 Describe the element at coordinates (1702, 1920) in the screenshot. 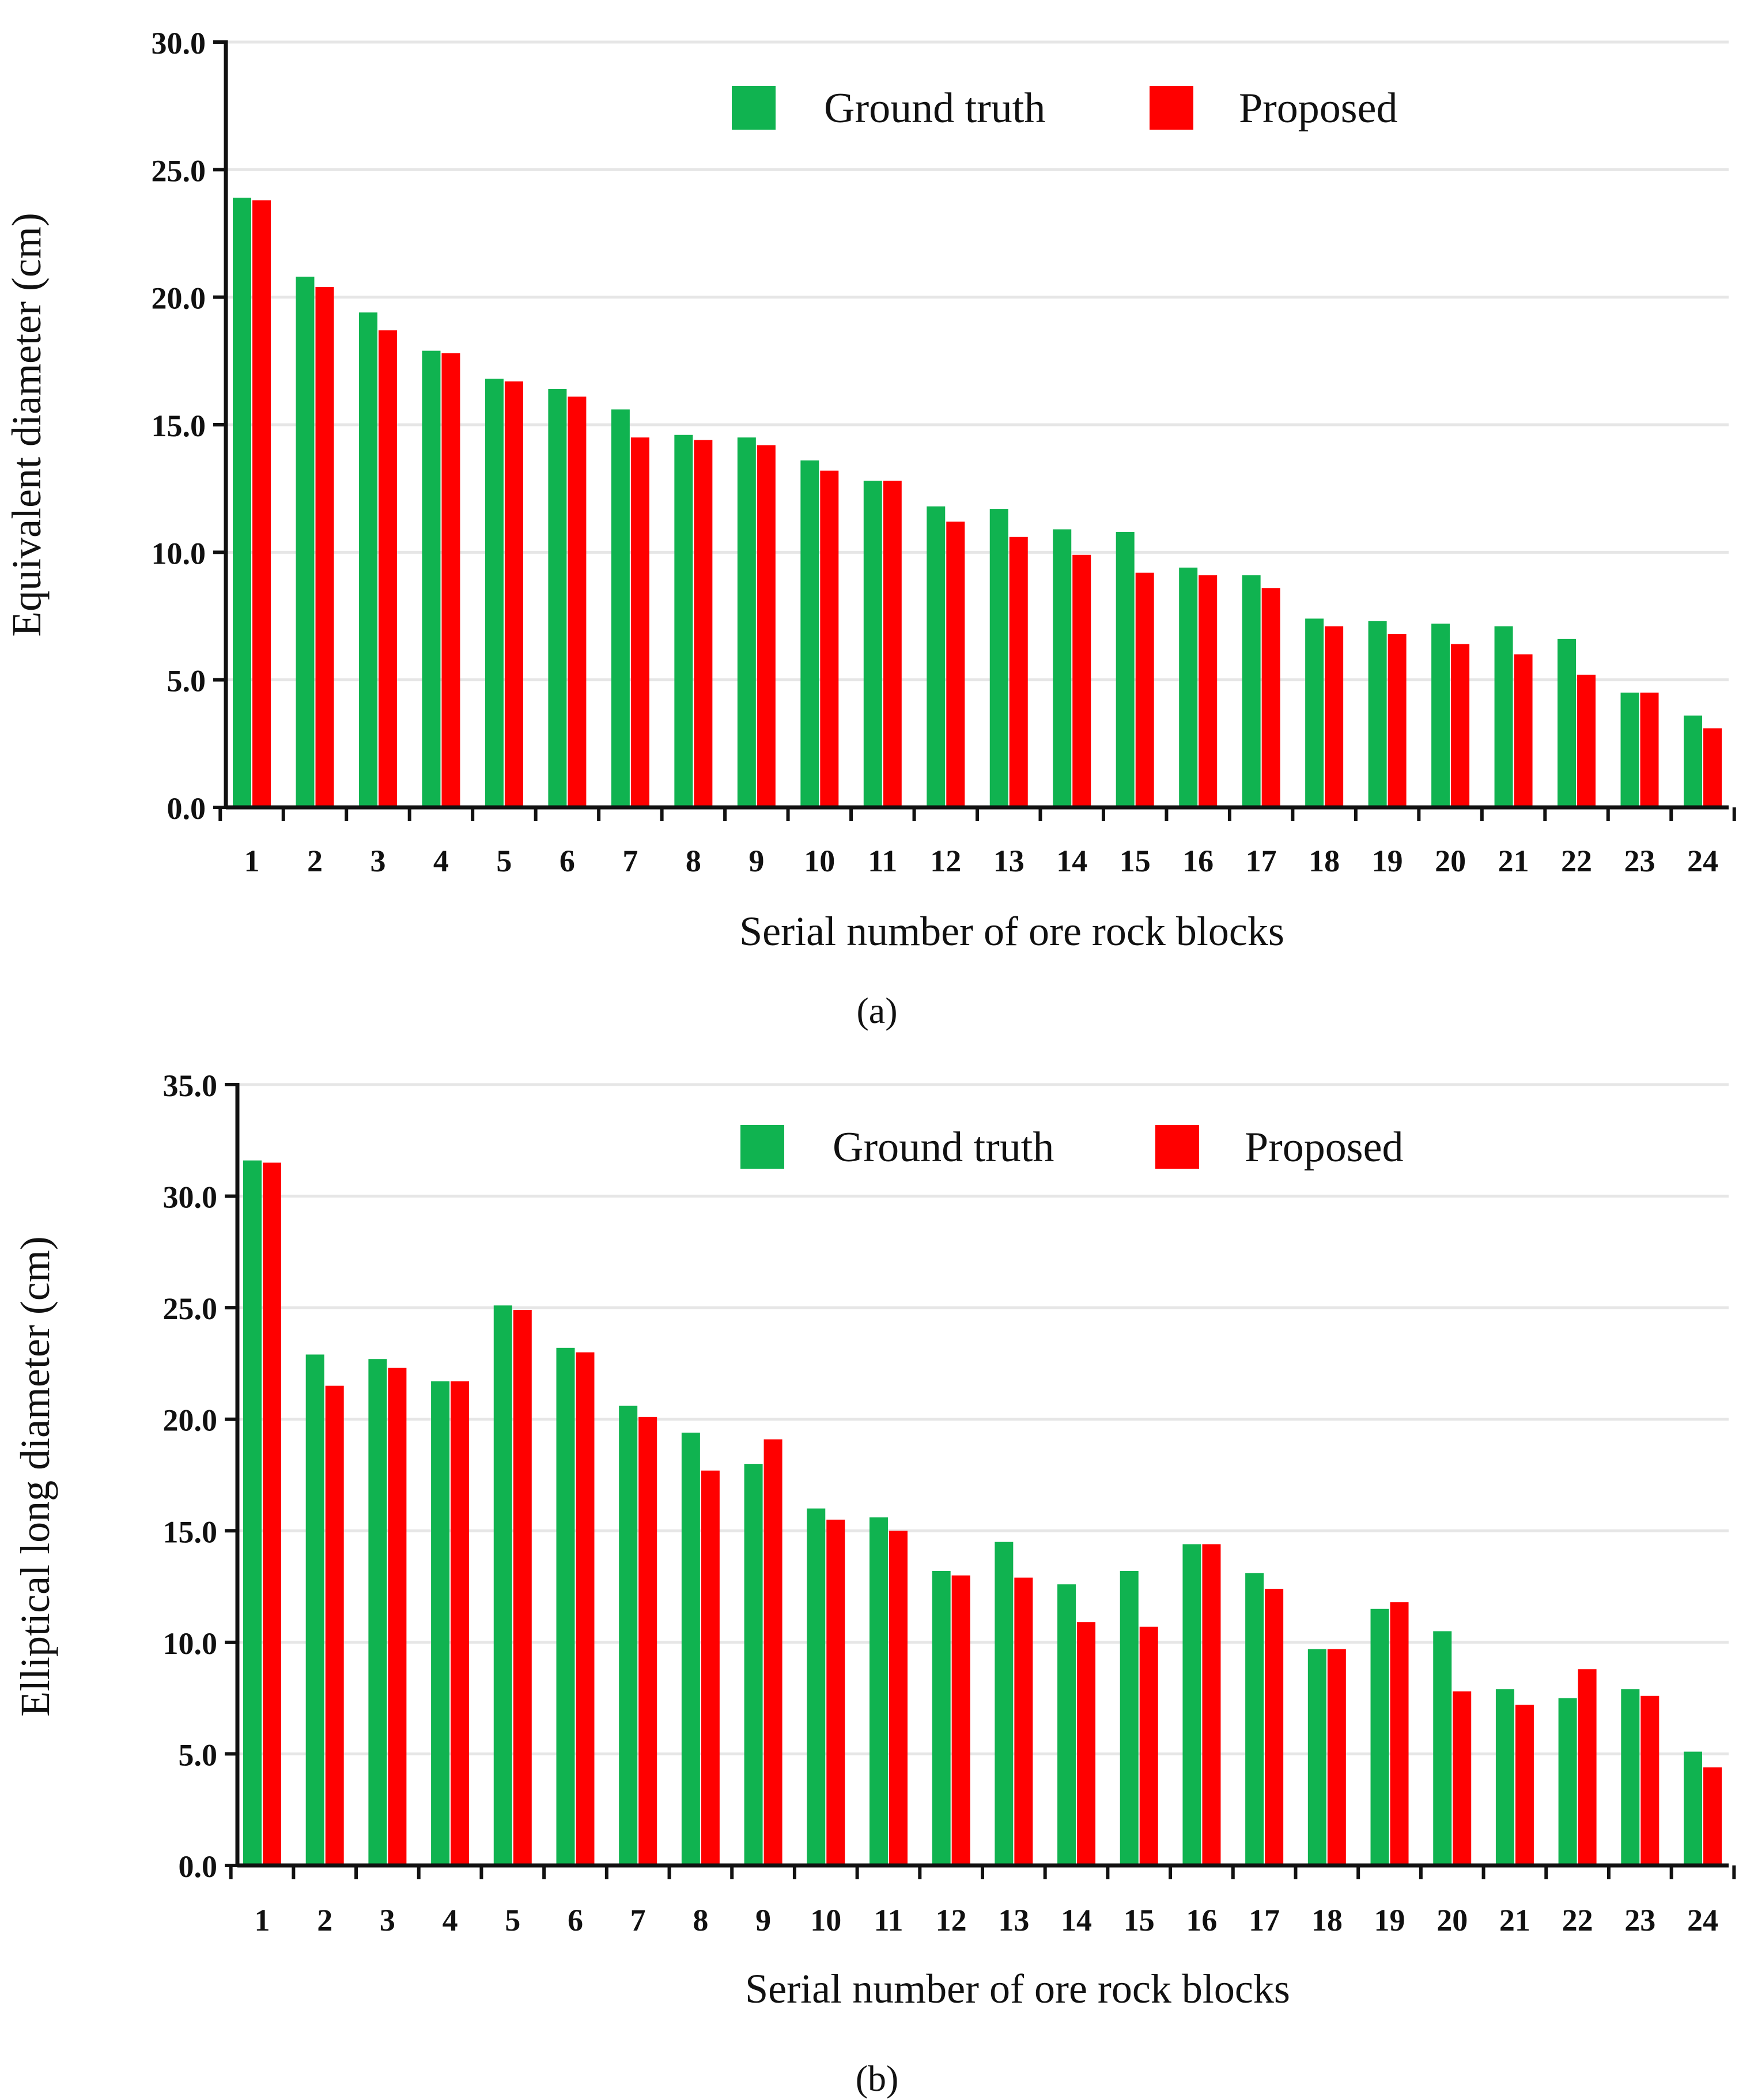

I see `x-tick-label: 24` at that location.